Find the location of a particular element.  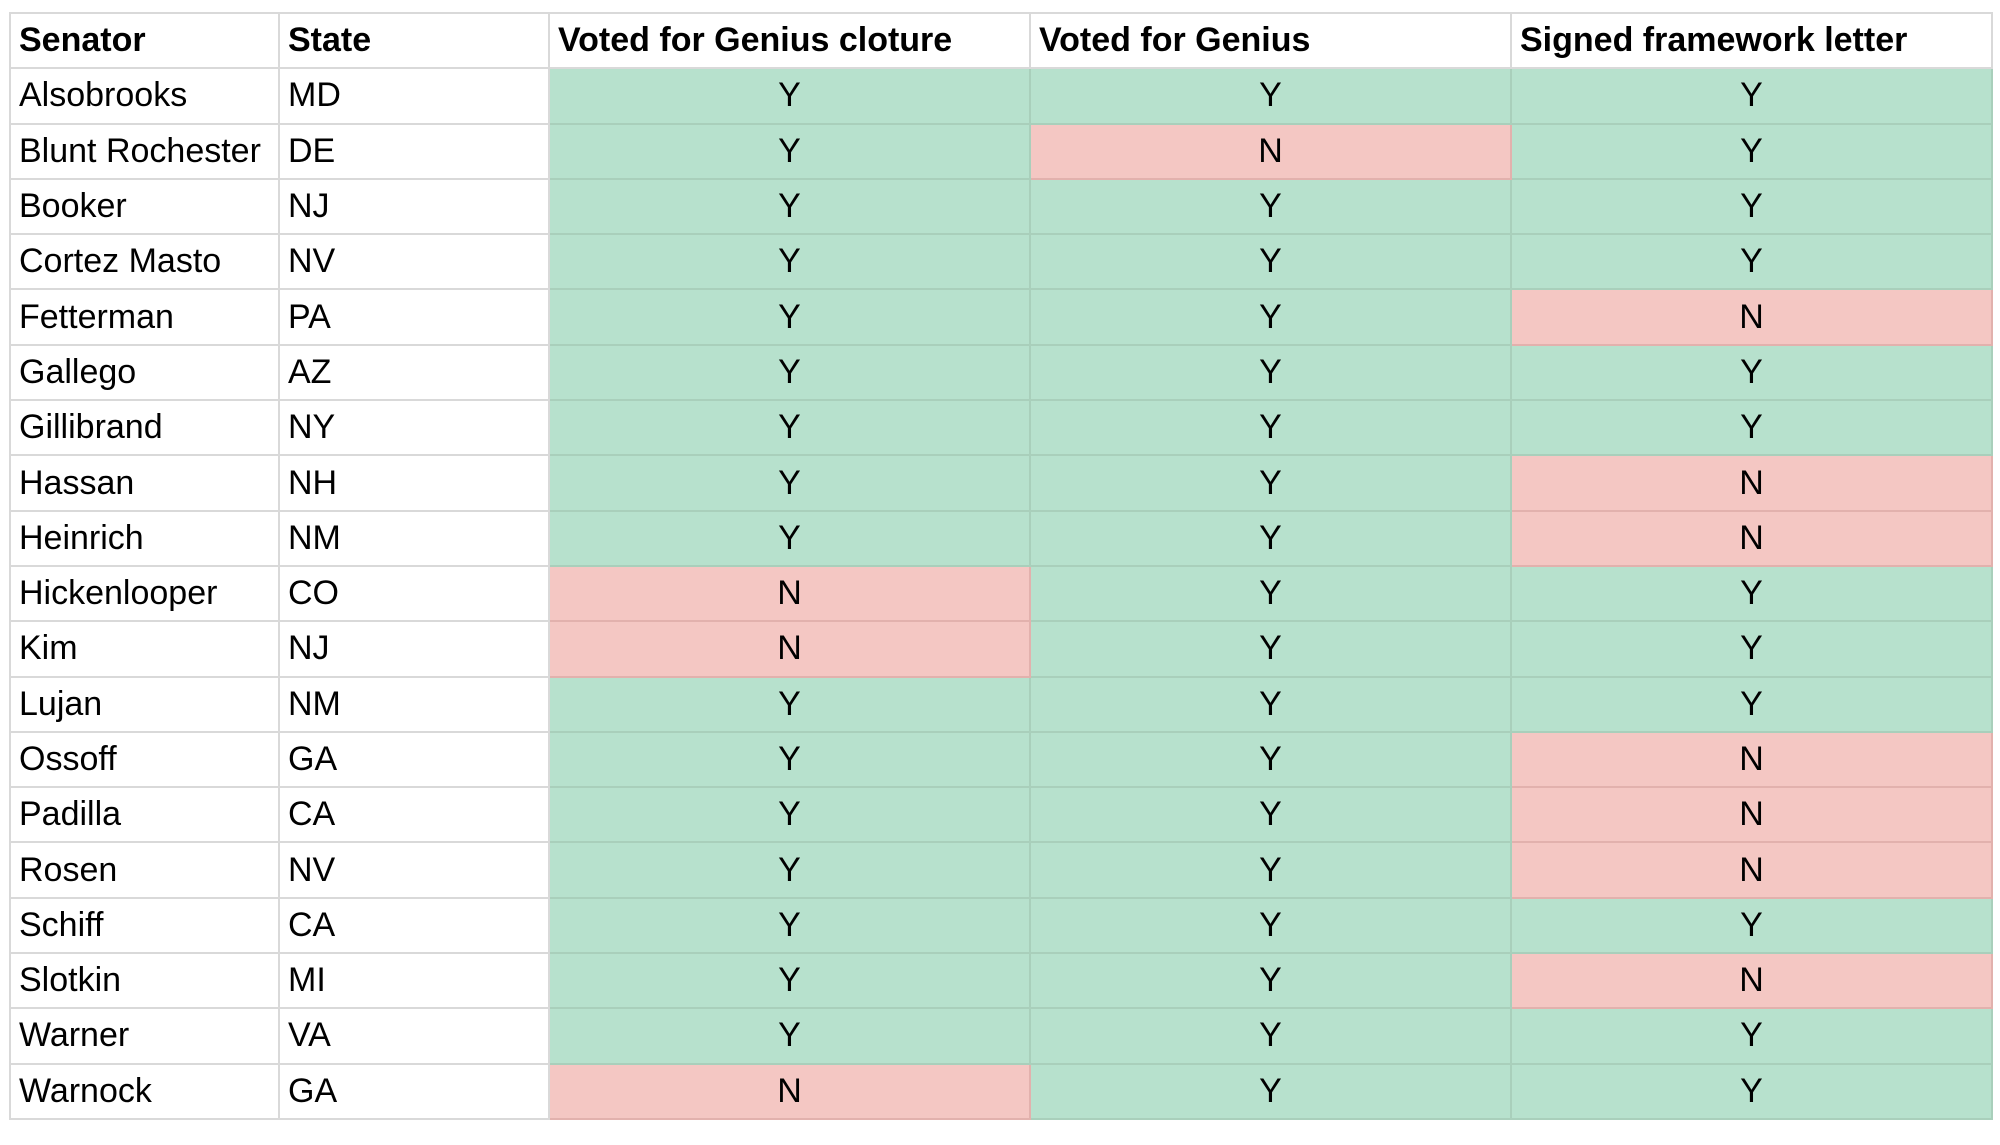

senator-cell: Hassan is located at coordinates (144, 483).